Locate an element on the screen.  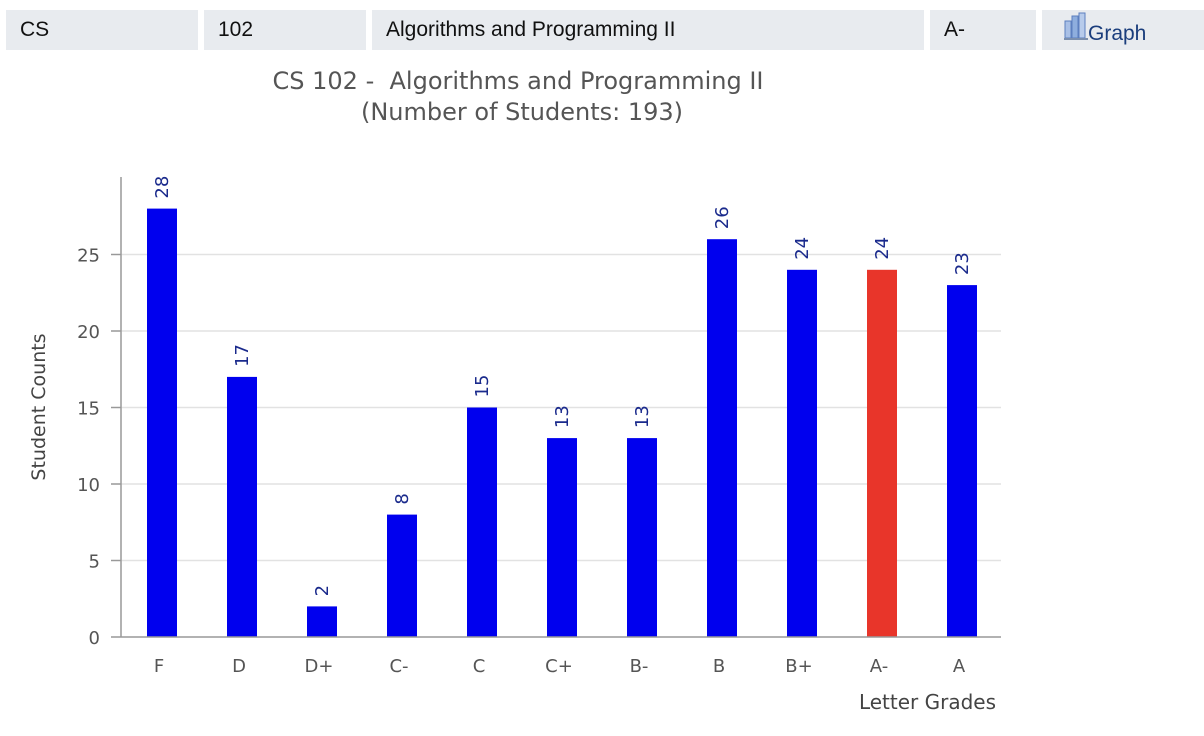
x-tick-label: D+ is located at coordinates (319, 666).